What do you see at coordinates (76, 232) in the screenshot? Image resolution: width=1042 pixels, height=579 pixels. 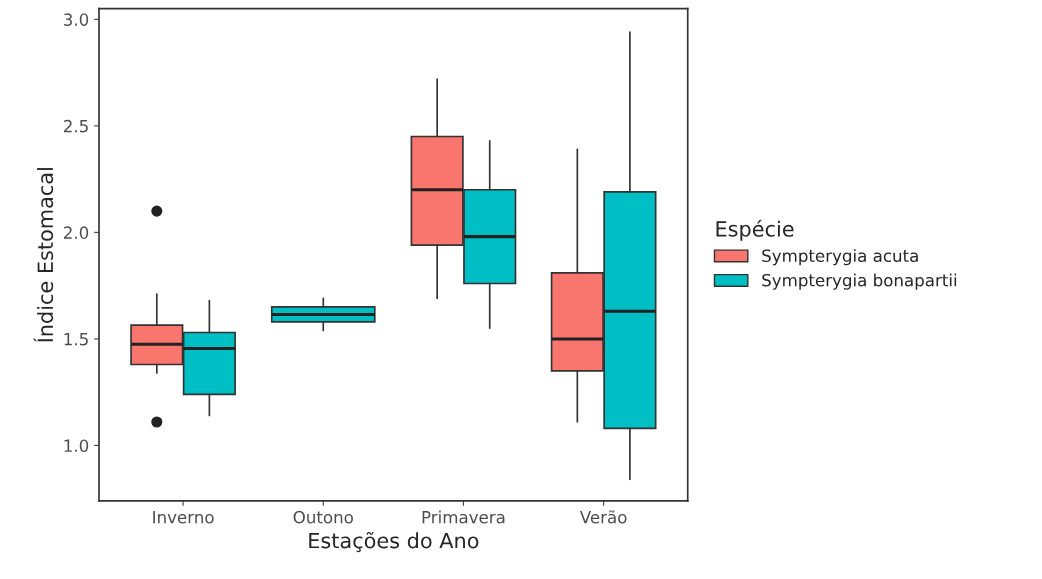 I see `y-tick-label: 2.0` at bounding box center [76, 232].